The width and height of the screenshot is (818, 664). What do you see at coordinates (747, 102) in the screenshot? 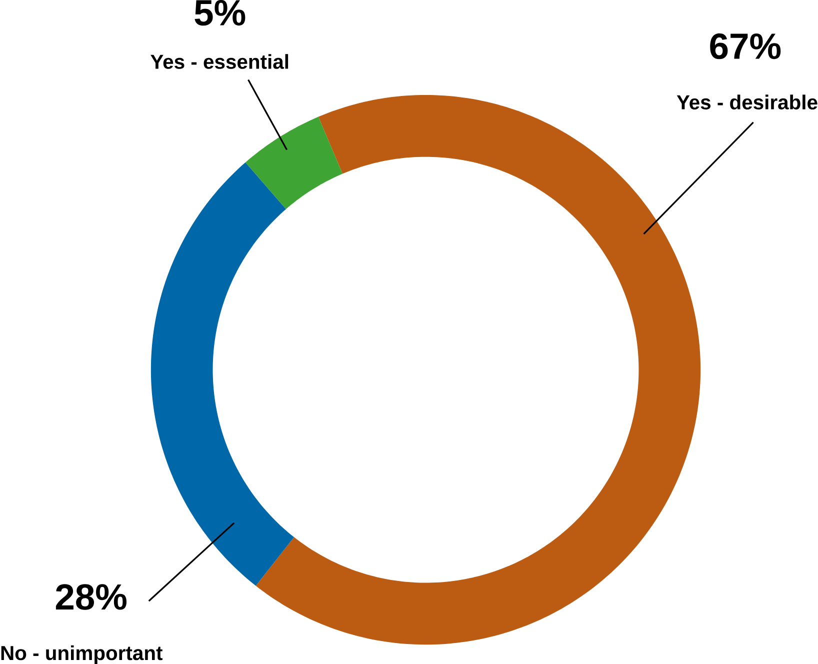
I see `slice-label: Yes - desirable` at bounding box center [747, 102].